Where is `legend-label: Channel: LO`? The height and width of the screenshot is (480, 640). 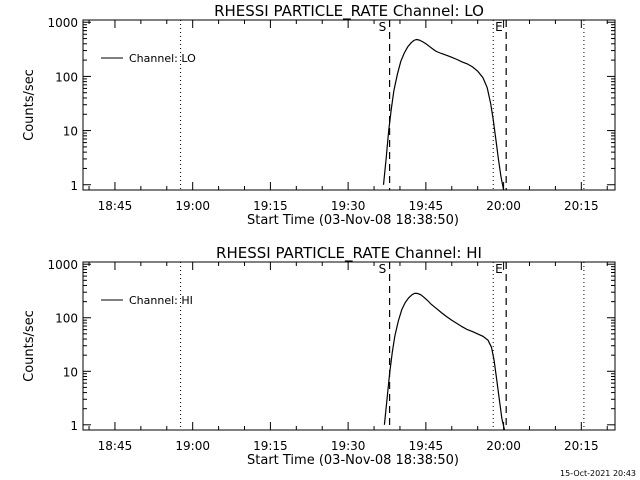 legend-label: Channel: LO is located at coordinates (162, 58).